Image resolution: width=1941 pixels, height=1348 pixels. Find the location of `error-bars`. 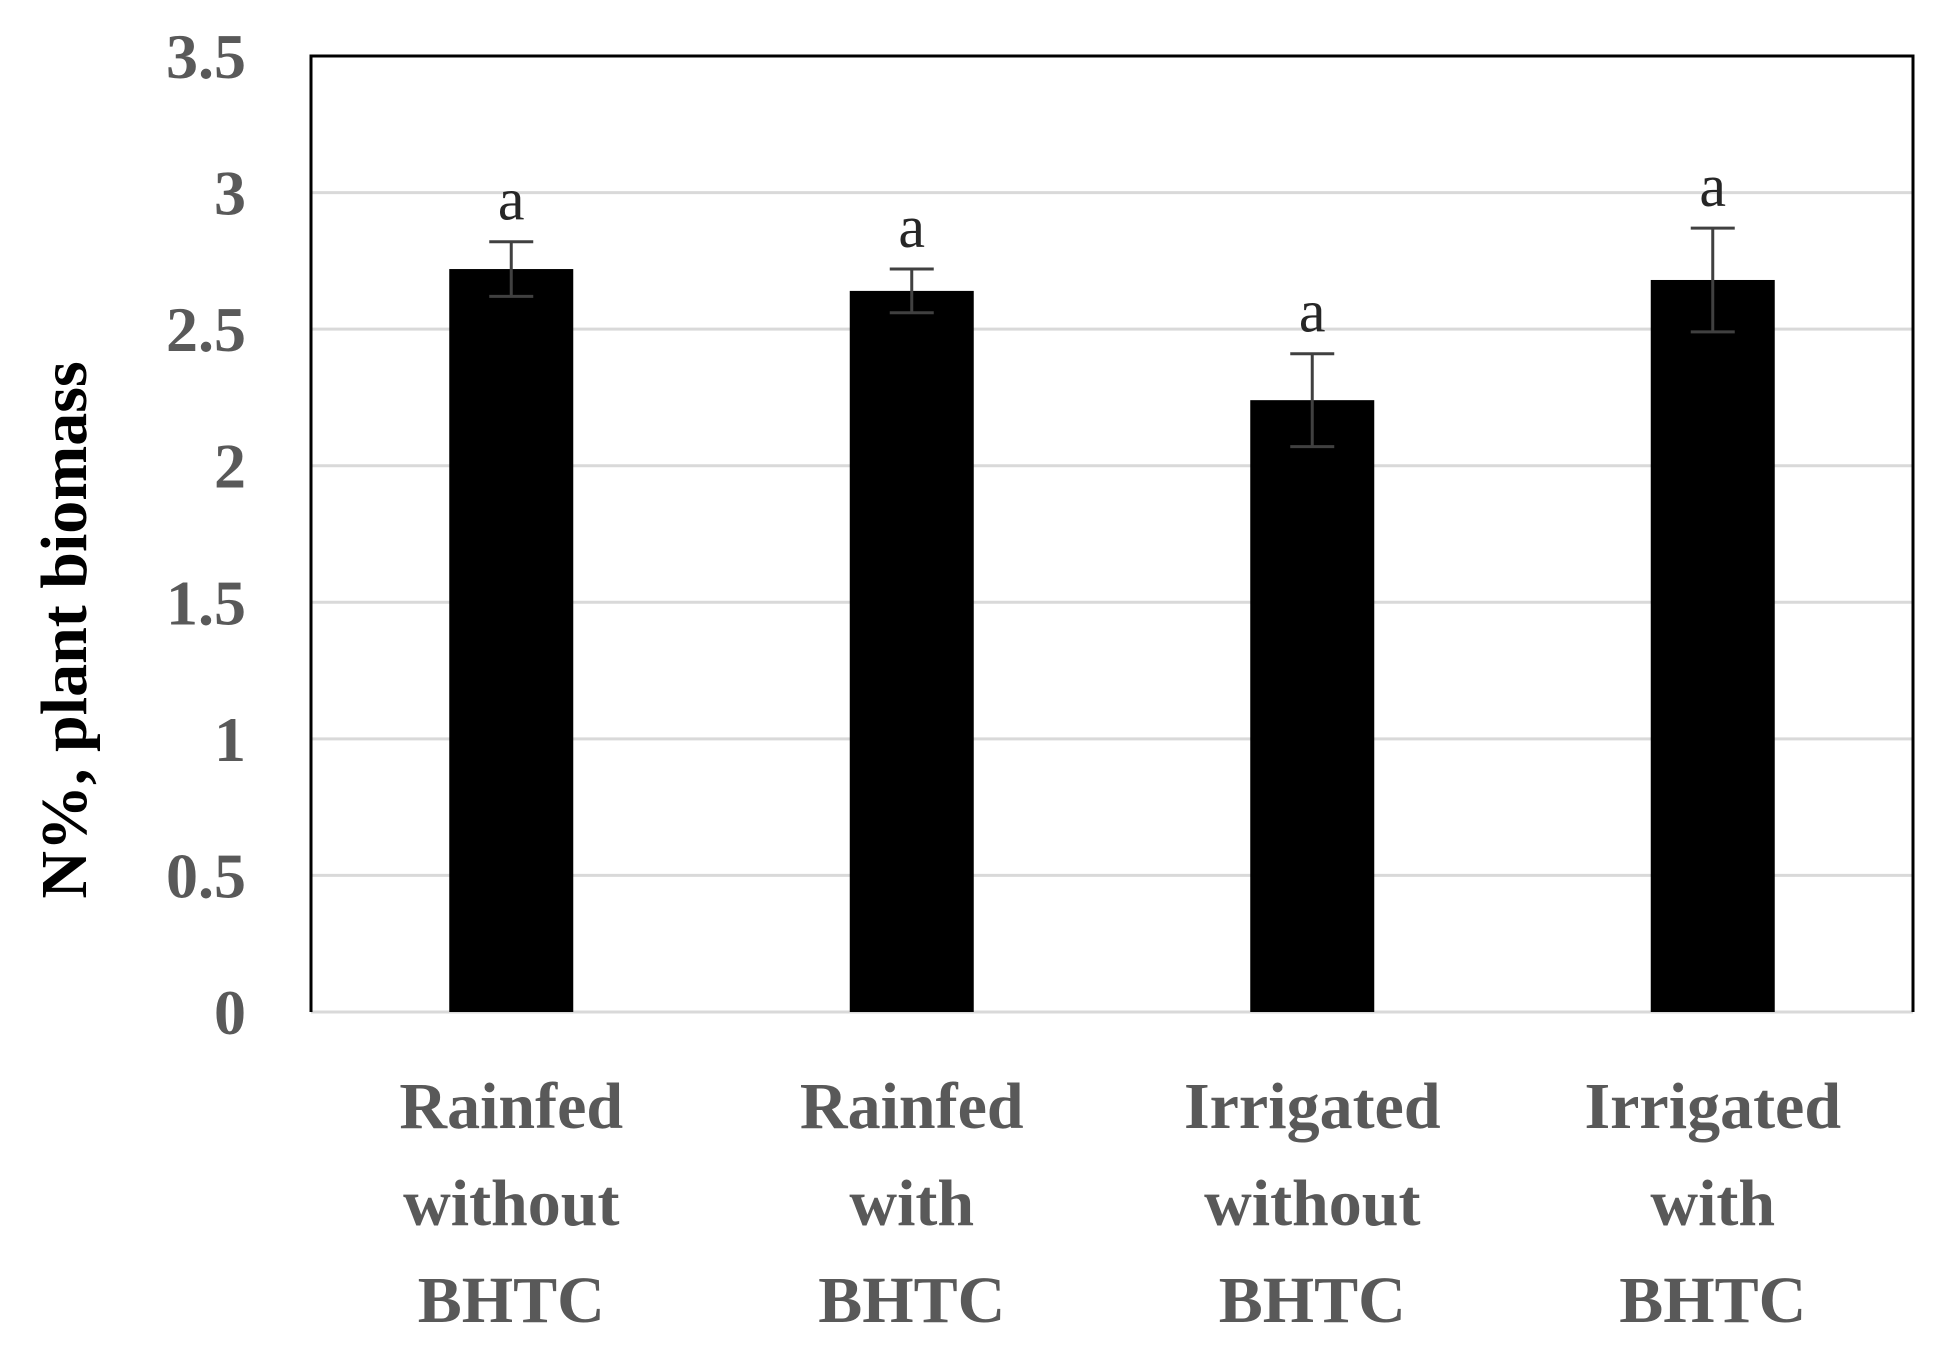

error-bars is located at coordinates (1112, 337).